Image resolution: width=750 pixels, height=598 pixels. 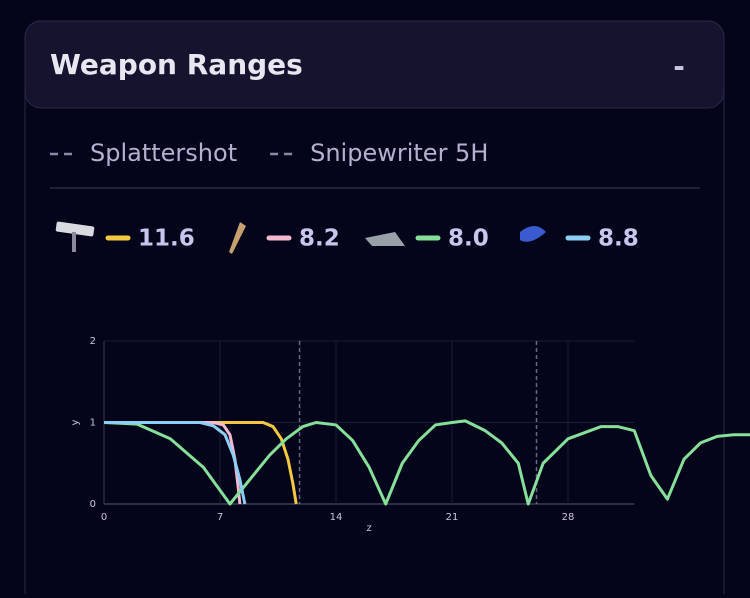 I want to click on x-axis-label: z, so click(x=369, y=528).